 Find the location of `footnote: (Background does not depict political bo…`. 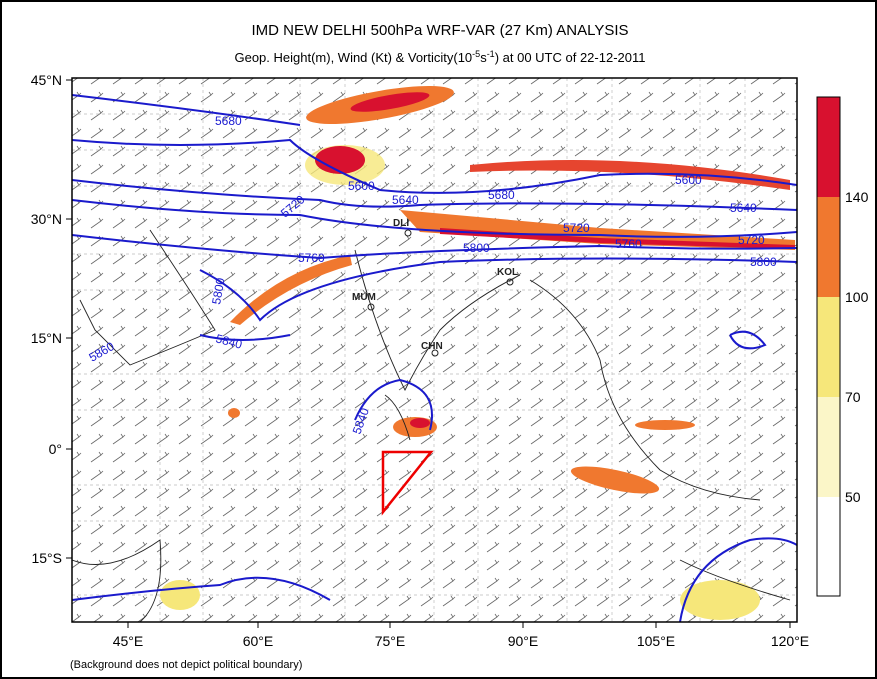

footnote: (Background does not depict political bo… is located at coordinates (186, 665).